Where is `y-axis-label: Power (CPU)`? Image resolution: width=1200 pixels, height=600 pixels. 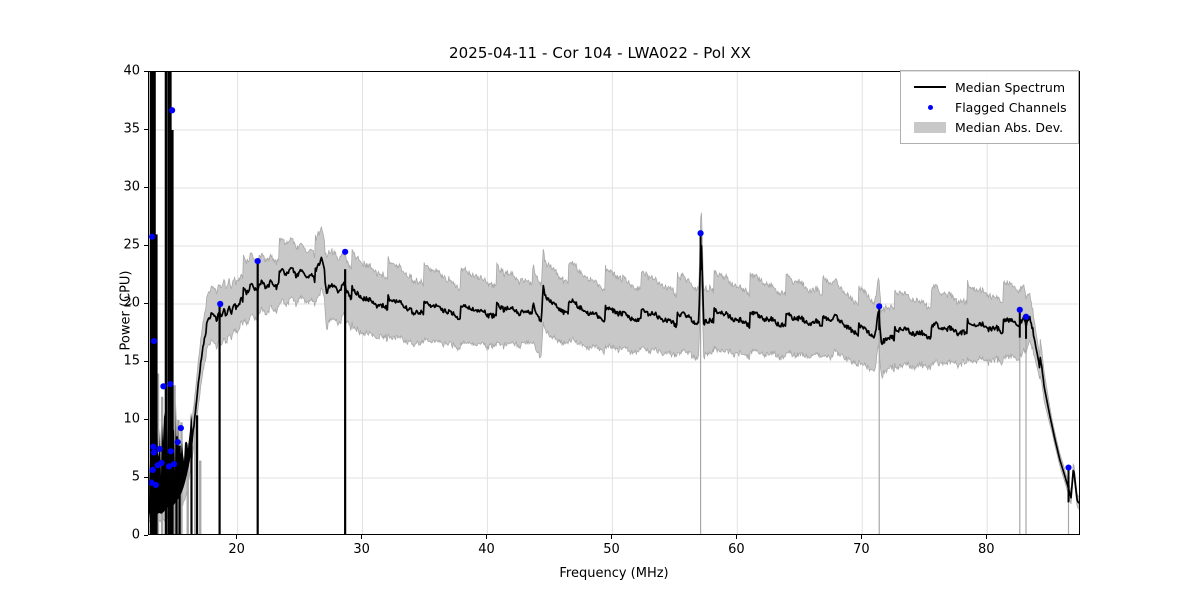
y-axis-label: Power (CPU) is located at coordinates (126, 310).